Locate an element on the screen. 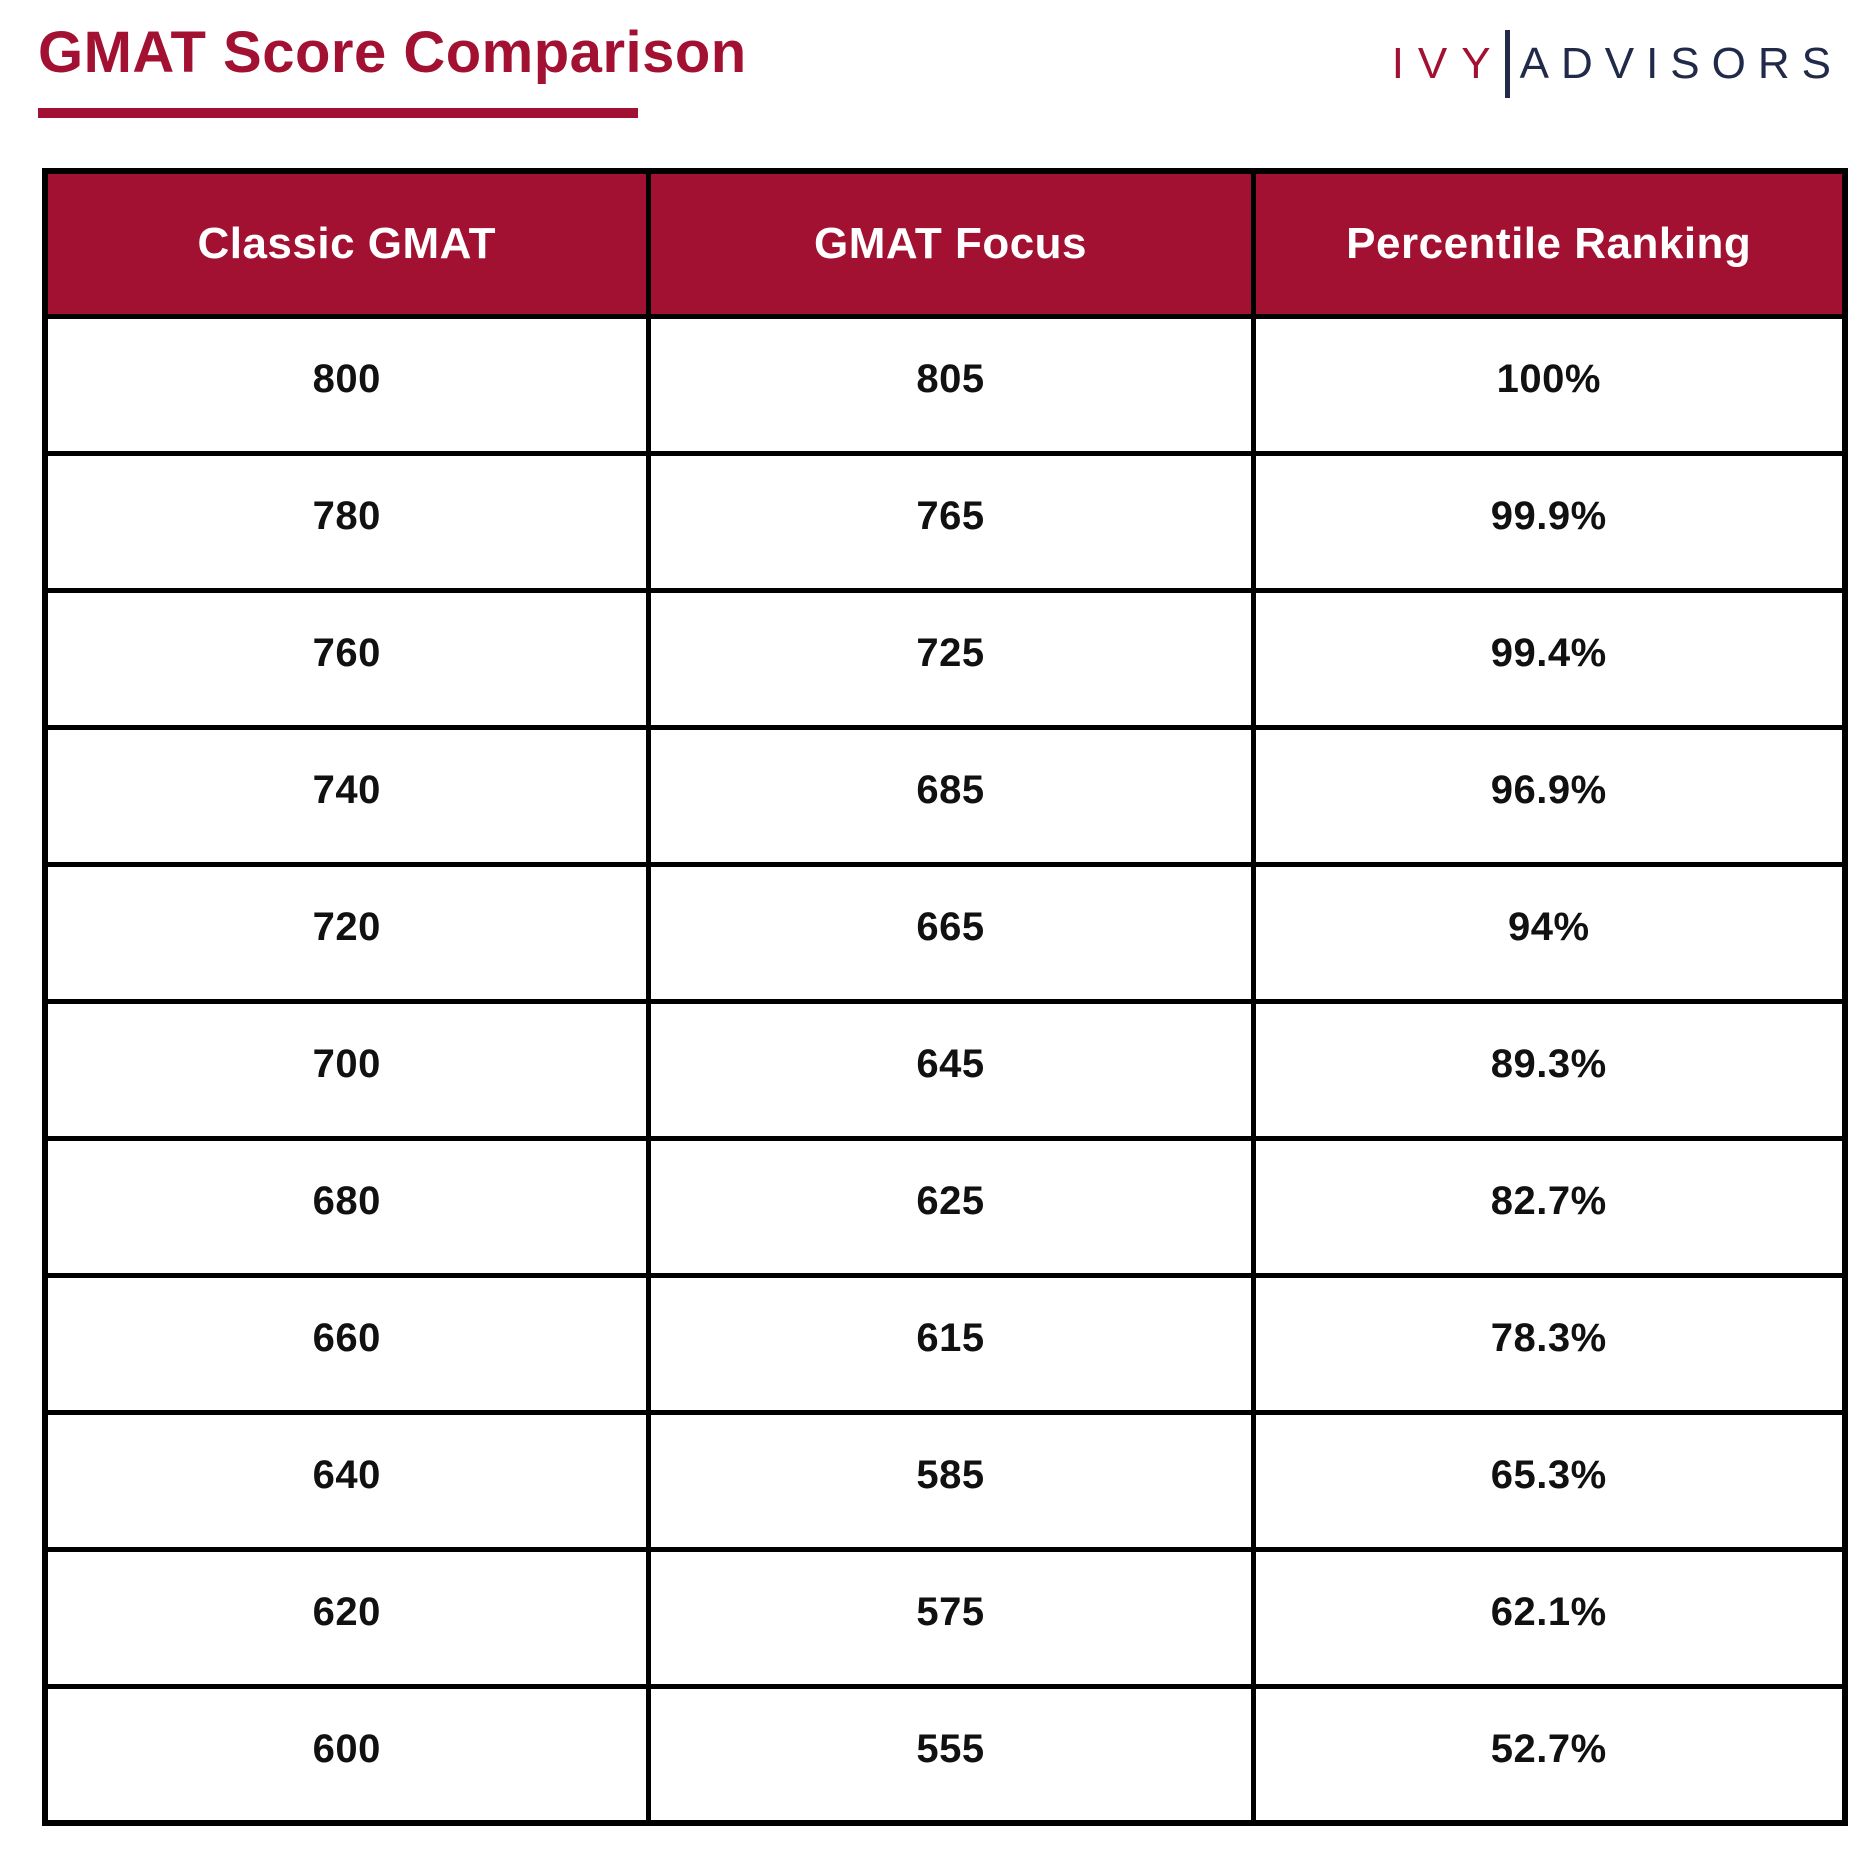 The width and height of the screenshot is (1875, 1875). table-row: 620 575 62.1% is located at coordinates (945, 1617).